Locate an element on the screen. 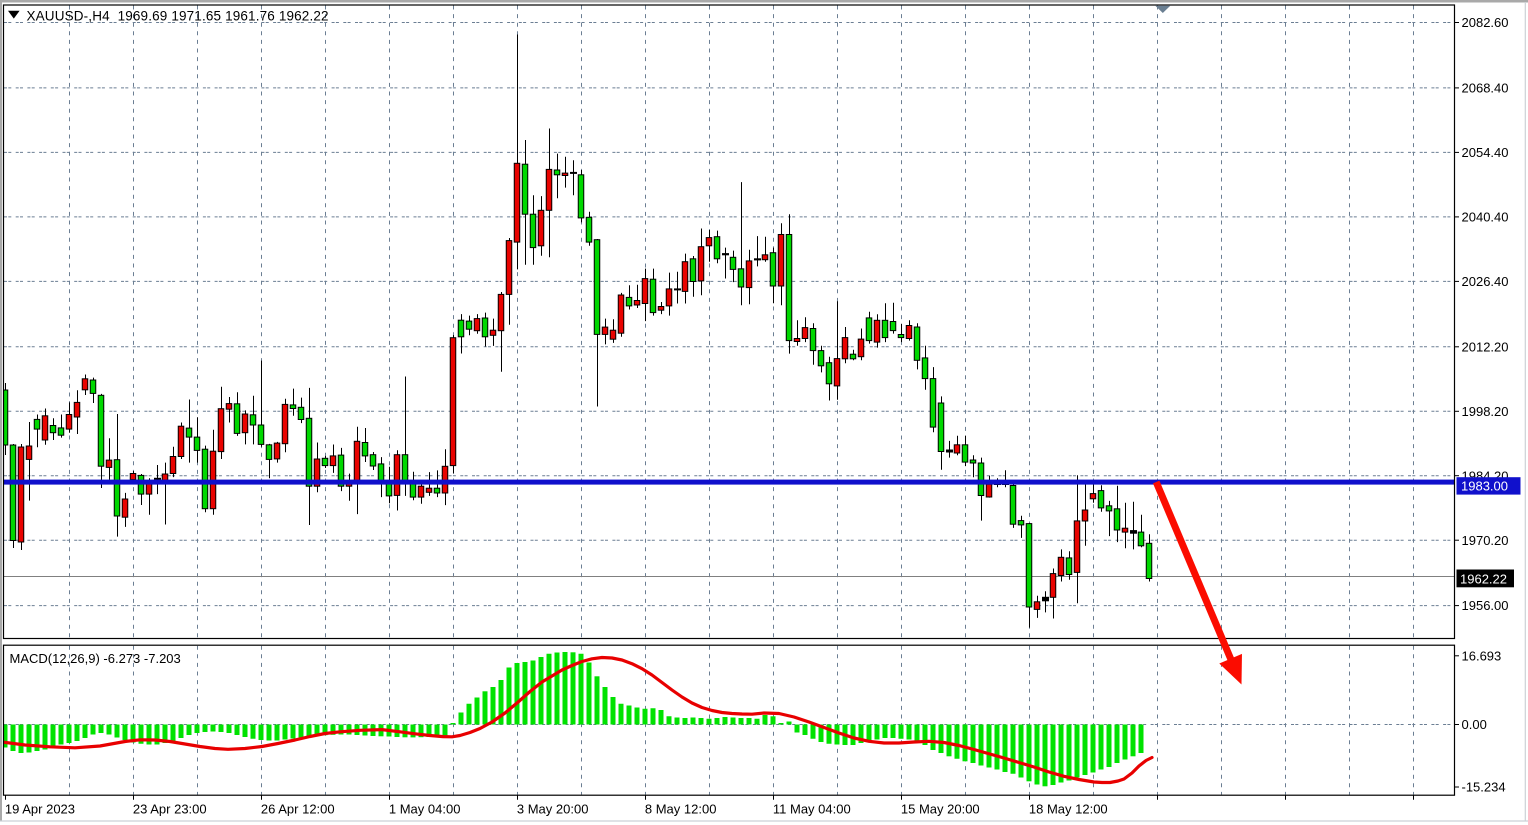 This screenshot has height=825, width=1528. svg-text: 1983.00 is located at coordinates (1484, 486).